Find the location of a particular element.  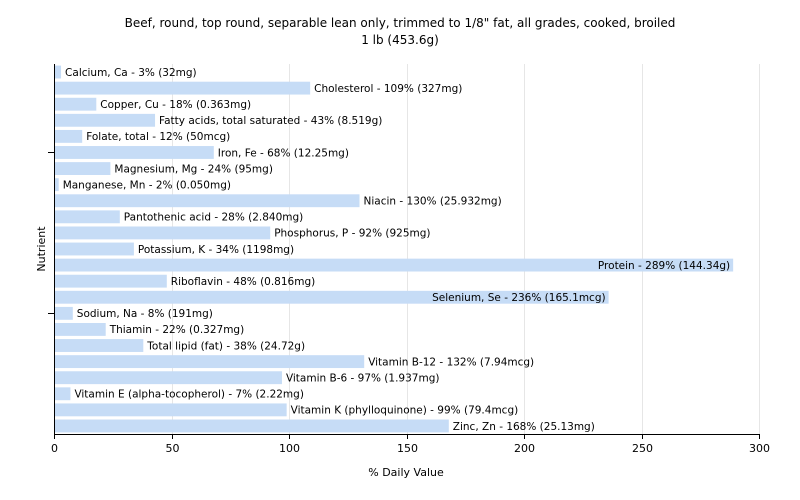

x-tick-label: 50 is located at coordinates (173, 448).